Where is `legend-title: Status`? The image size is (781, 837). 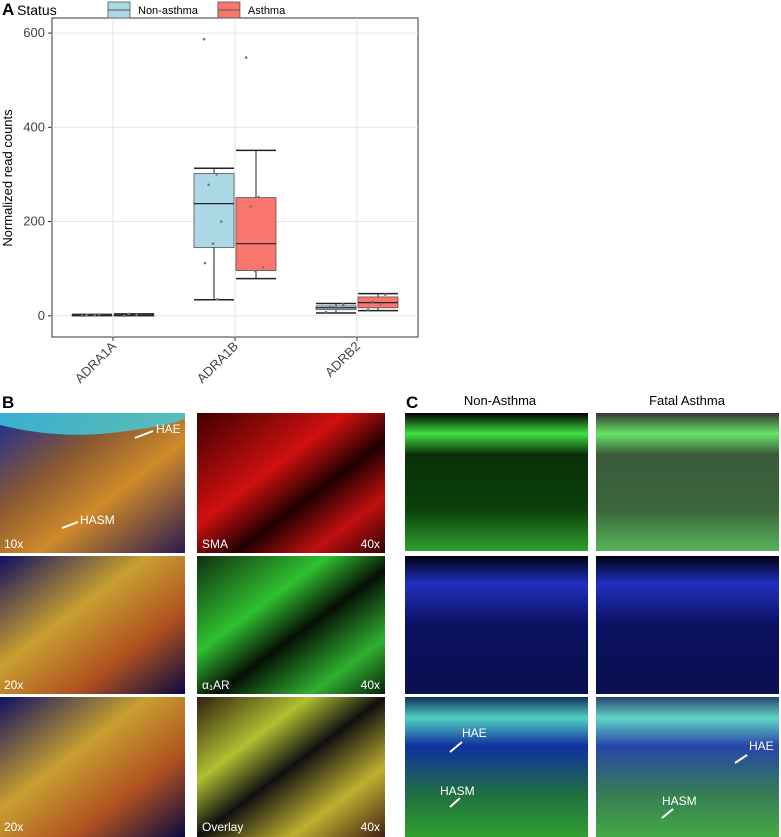 legend-title: Status is located at coordinates (37, 10).